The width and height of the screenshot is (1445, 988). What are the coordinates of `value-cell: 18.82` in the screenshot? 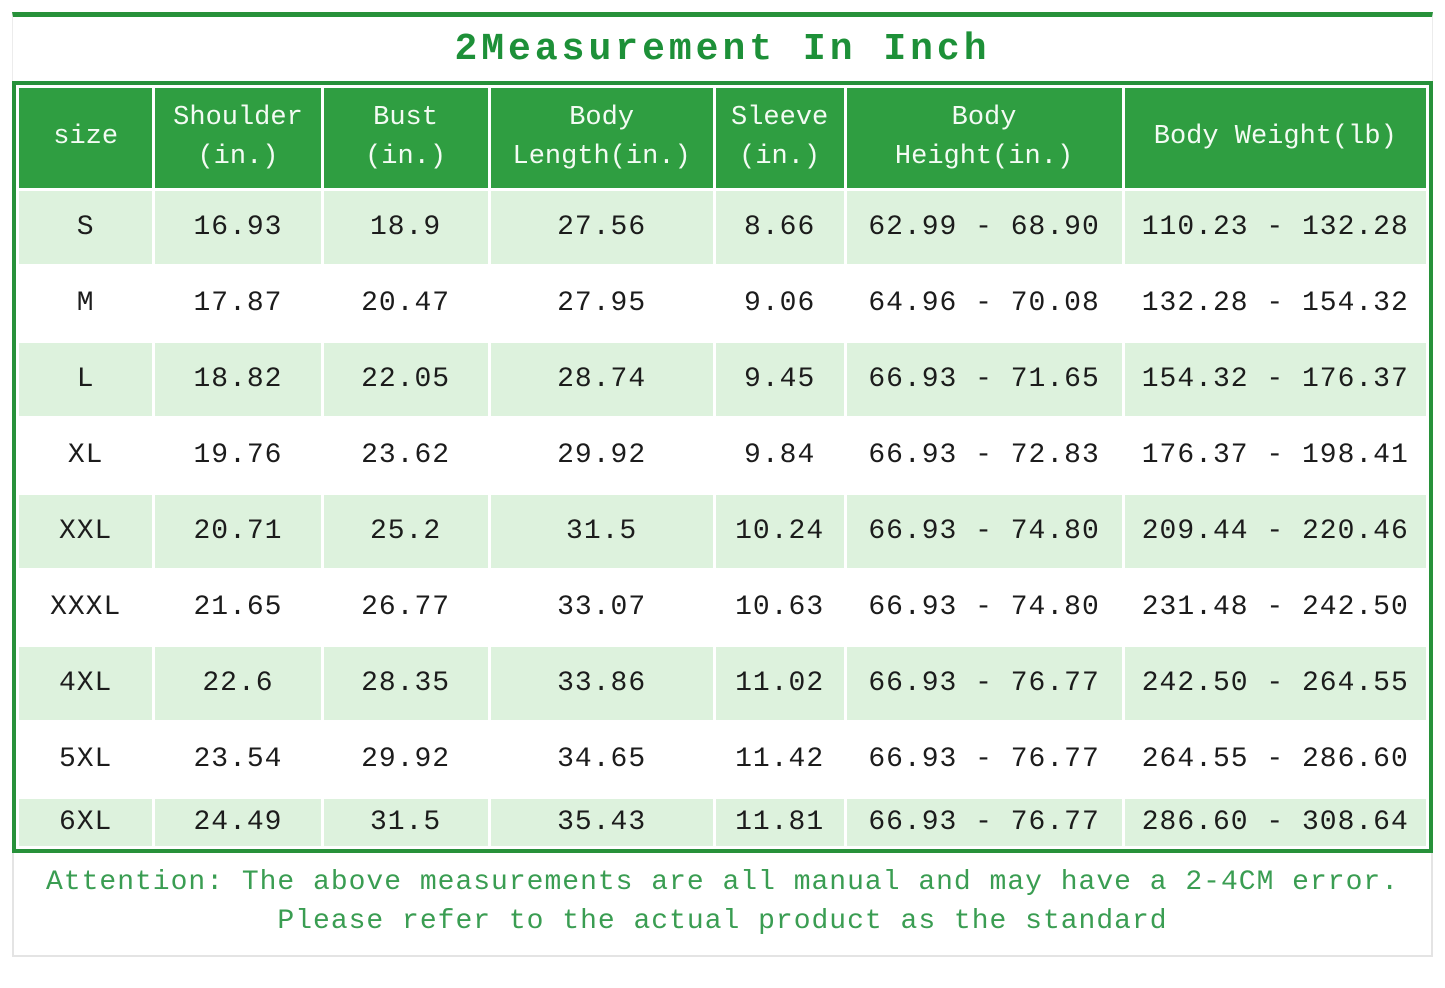 It's located at (238, 379).